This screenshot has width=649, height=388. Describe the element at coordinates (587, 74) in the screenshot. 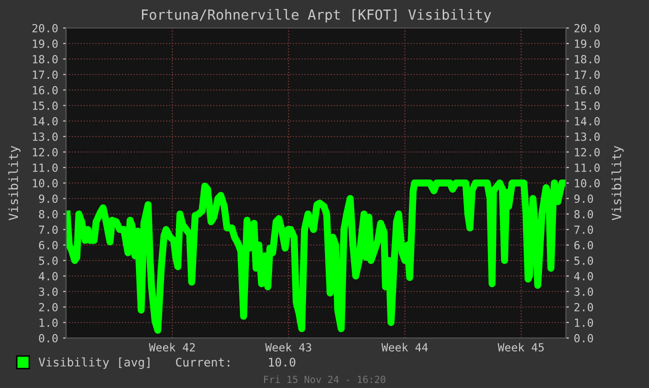

I see `y2-tick-label: 17.0` at that location.